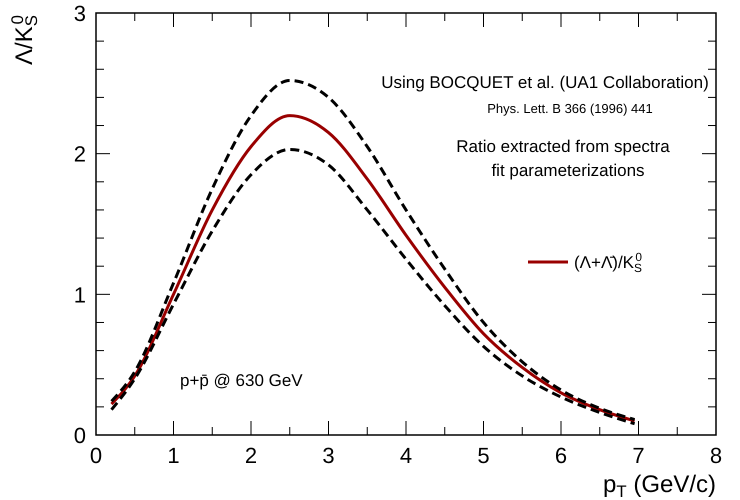  I want to click on y-tick-label: 2, so click(80, 154).